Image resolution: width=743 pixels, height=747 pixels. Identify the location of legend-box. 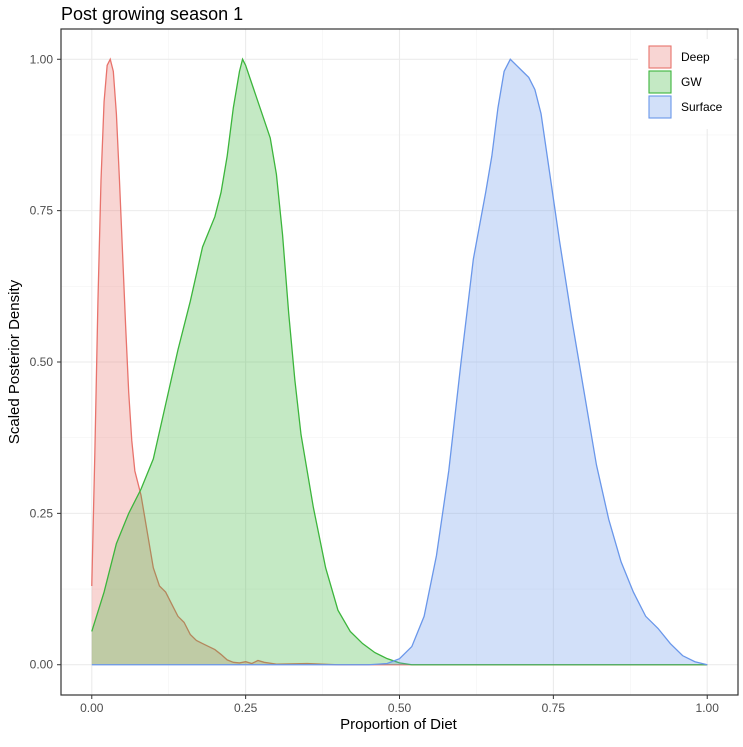
(686, 84).